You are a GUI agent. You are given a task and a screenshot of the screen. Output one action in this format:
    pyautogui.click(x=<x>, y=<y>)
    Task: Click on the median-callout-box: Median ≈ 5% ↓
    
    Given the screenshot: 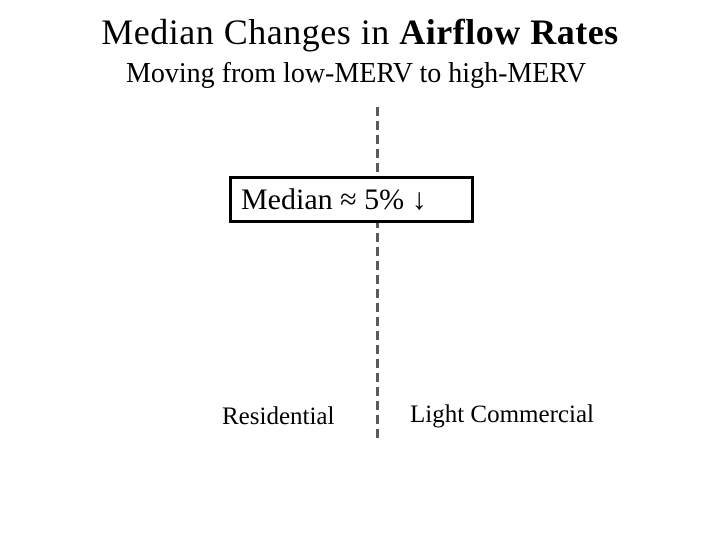 What is the action you would take?
    pyautogui.click(x=351, y=199)
    